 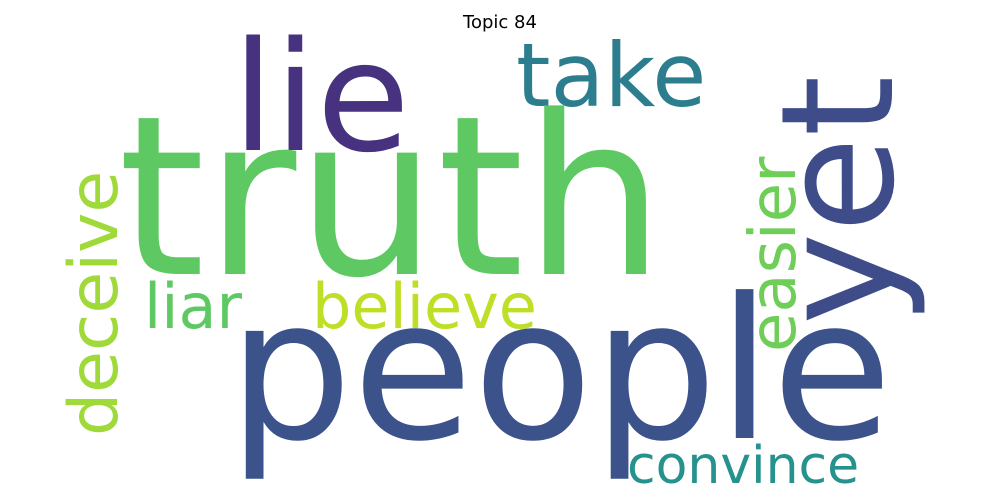 I want to click on word-liar: liar, so click(x=193, y=306).